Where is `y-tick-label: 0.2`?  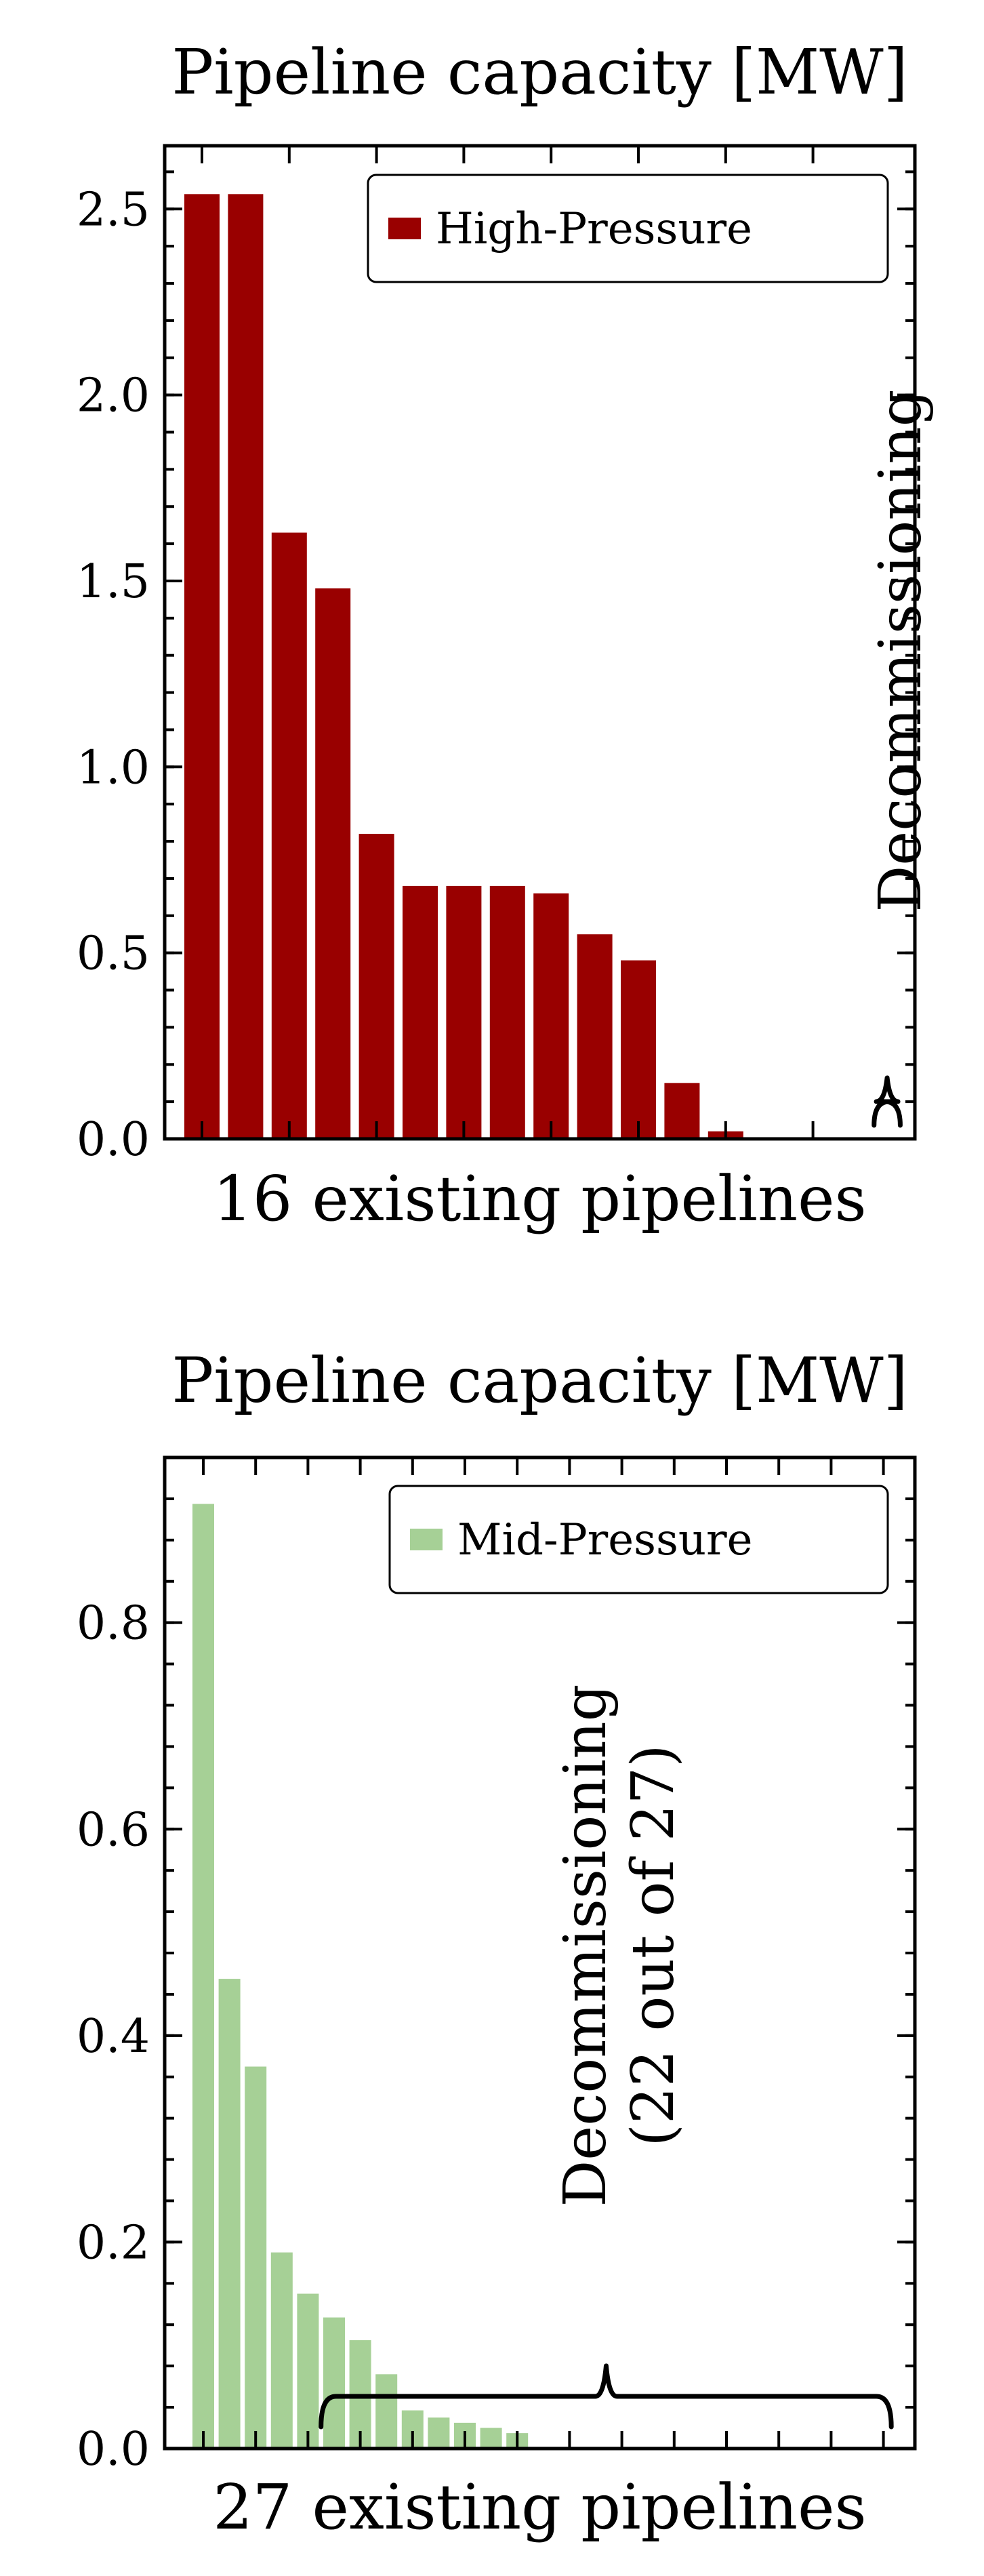 y-tick-label: 0.2 is located at coordinates (113, 2243).